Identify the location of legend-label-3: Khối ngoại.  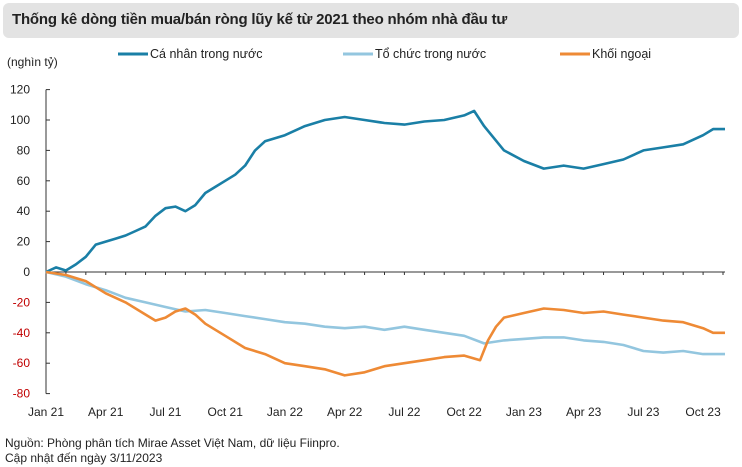
(621, 54).